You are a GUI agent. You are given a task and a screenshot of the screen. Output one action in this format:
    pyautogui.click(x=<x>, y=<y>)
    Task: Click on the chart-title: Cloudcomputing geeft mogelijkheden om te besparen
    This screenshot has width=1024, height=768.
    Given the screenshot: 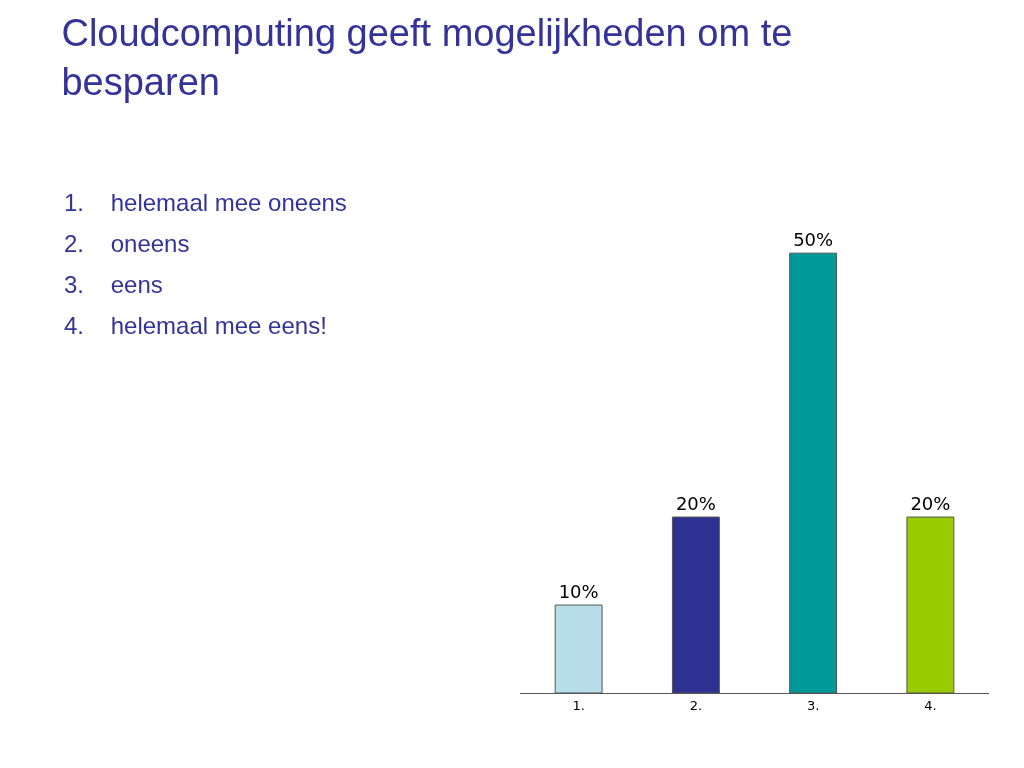 What is the action you would take?
    pyautogui.click(x=427, y=58)
    